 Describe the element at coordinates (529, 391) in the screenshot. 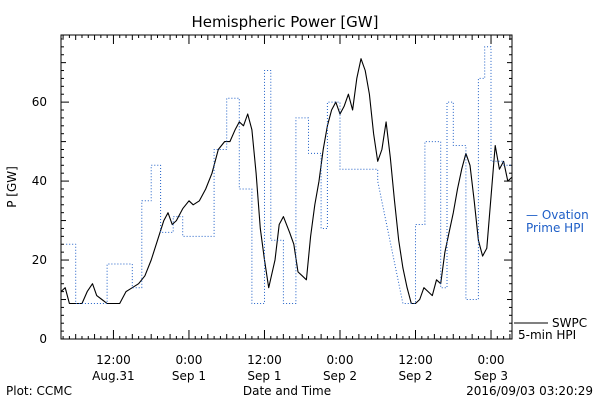

I see `plot-timestamp: 2016/09/03 03:20:29` at that location.